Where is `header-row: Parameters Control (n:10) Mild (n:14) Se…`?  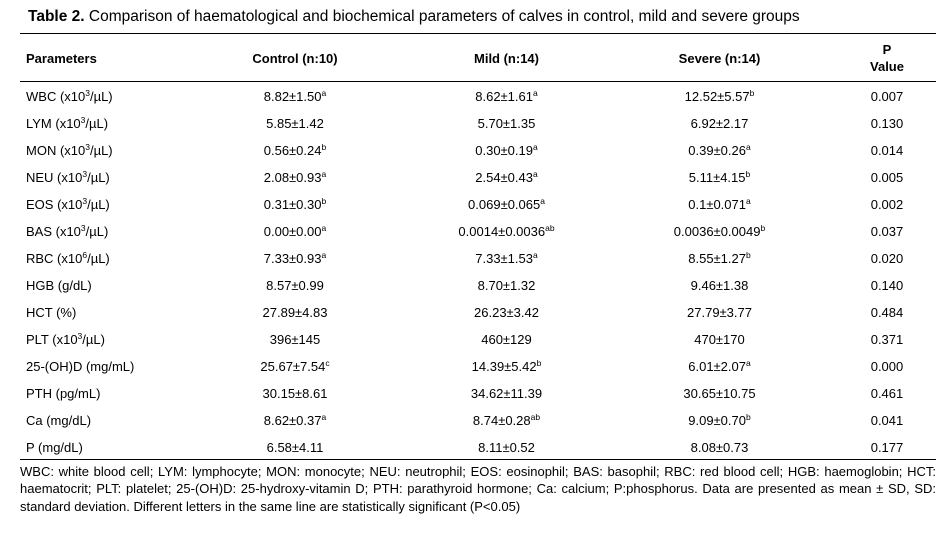
header-row: Parameters Control (n:10) Mild (n:14) Se… is located at coordinates (478, 58).